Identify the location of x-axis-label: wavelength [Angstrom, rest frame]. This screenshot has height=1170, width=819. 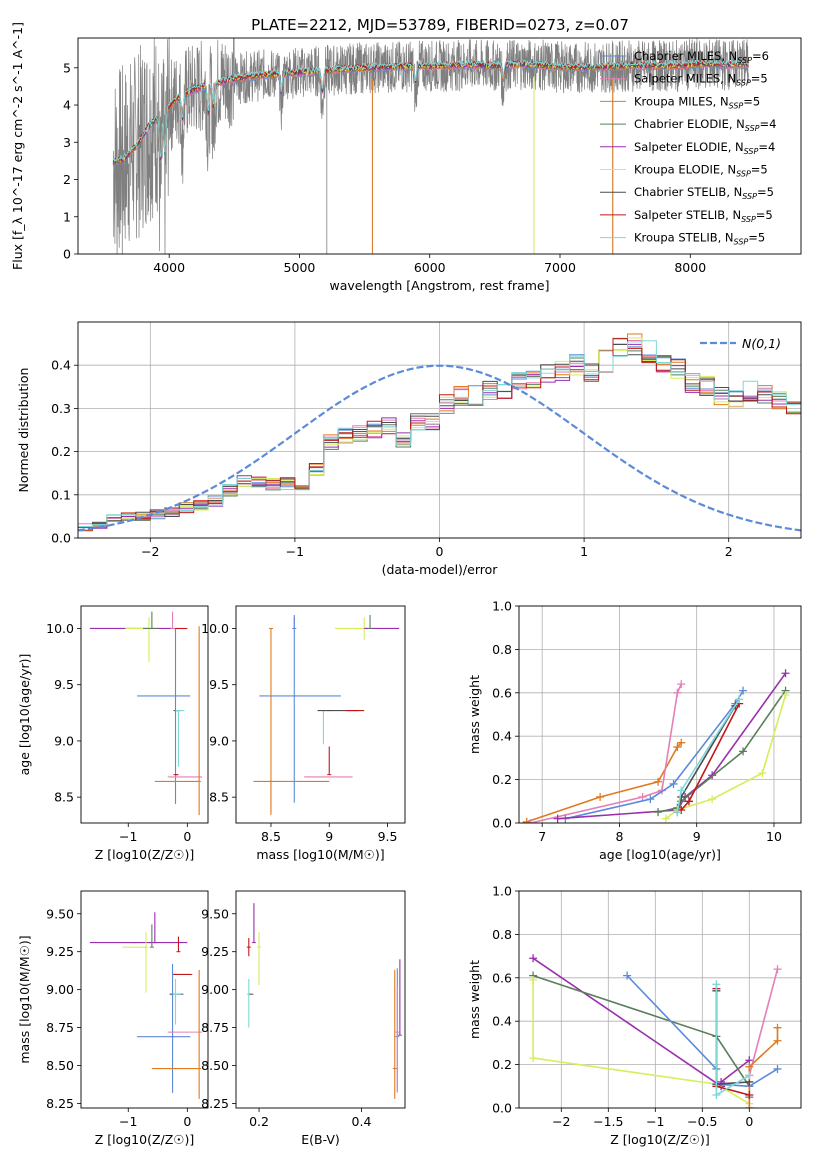
(439, 285).